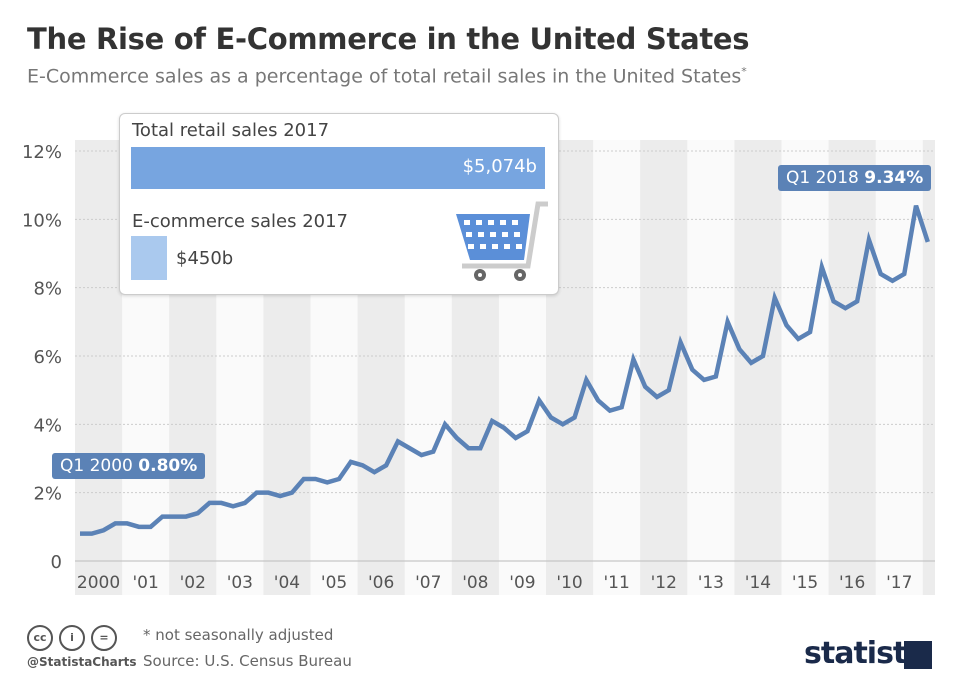 Image resolution: width=960 pixels, height=684 pixels. Describe the element at coordinates (145, 583) in the screenshot. I see `x-tick-label: '01` at that location.